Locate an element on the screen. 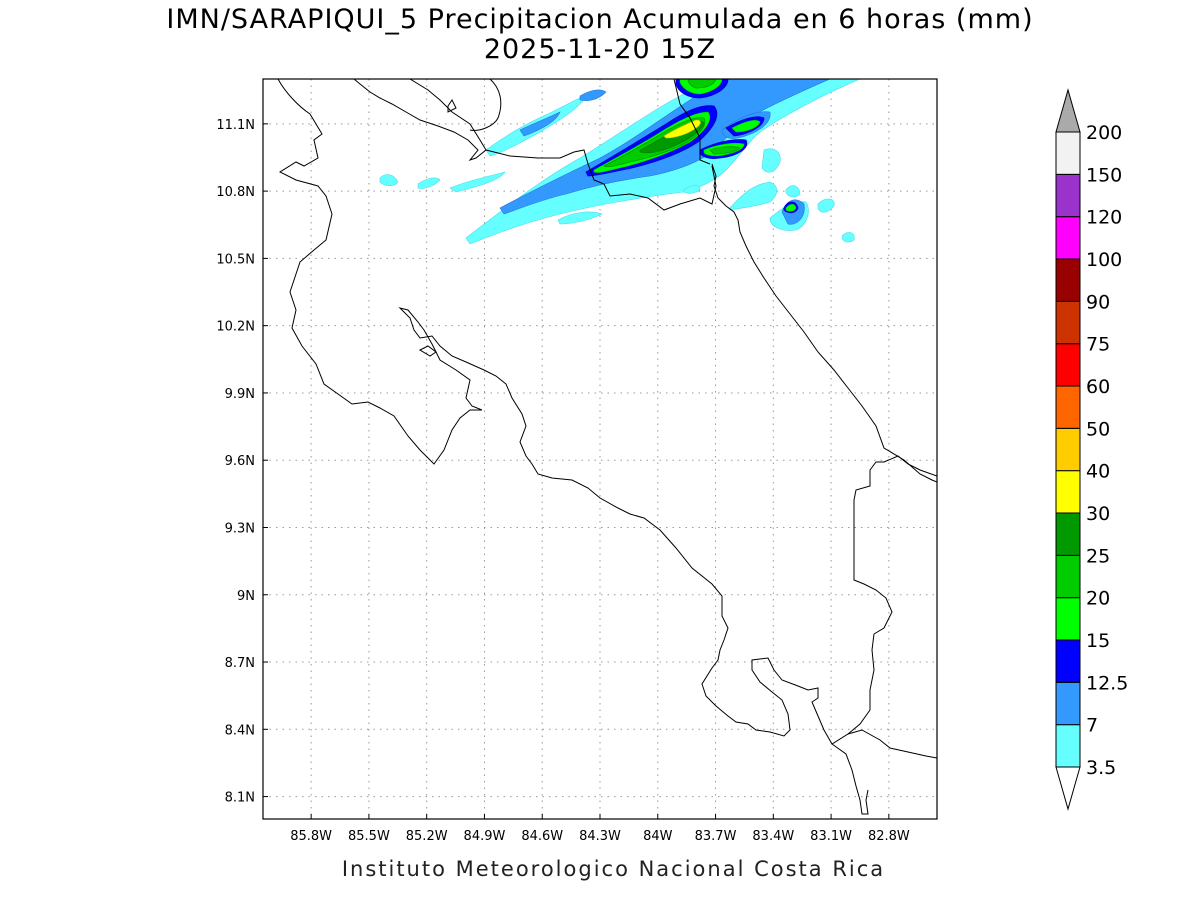 This screenshot has width=1200, height=900. map-valid-time: 2025-11-20 15Z is located at coordinates (600, 49).